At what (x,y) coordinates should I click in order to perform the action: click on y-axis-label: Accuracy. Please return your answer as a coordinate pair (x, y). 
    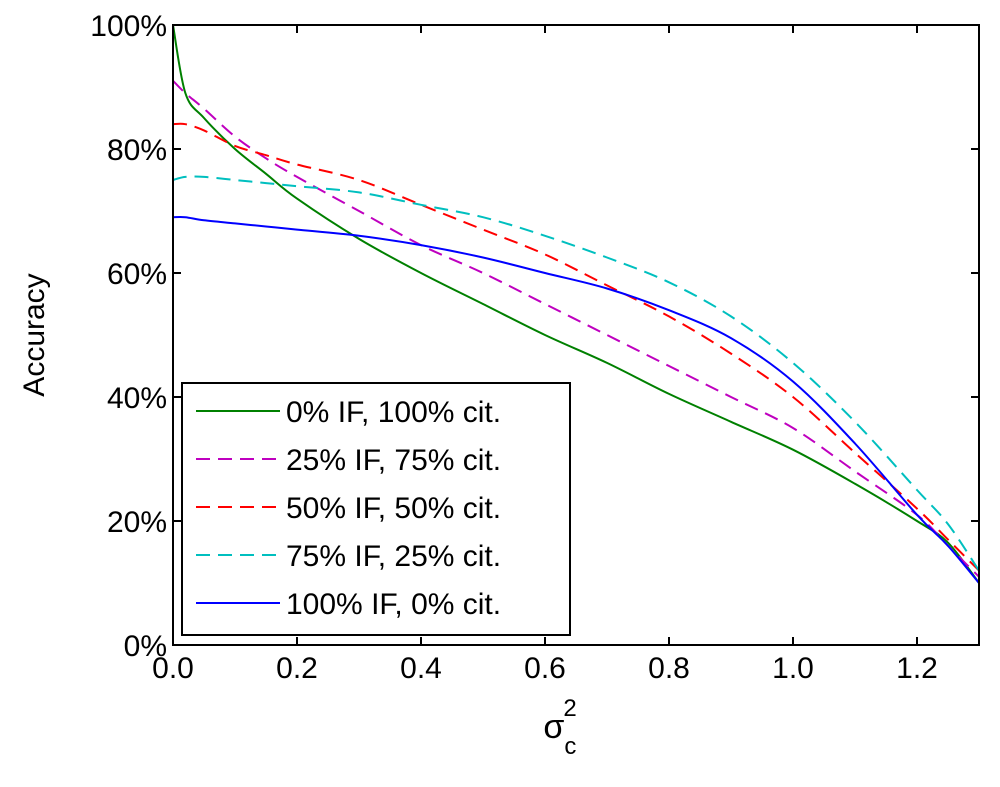
    Looking at the image, I should click on (34, 334).